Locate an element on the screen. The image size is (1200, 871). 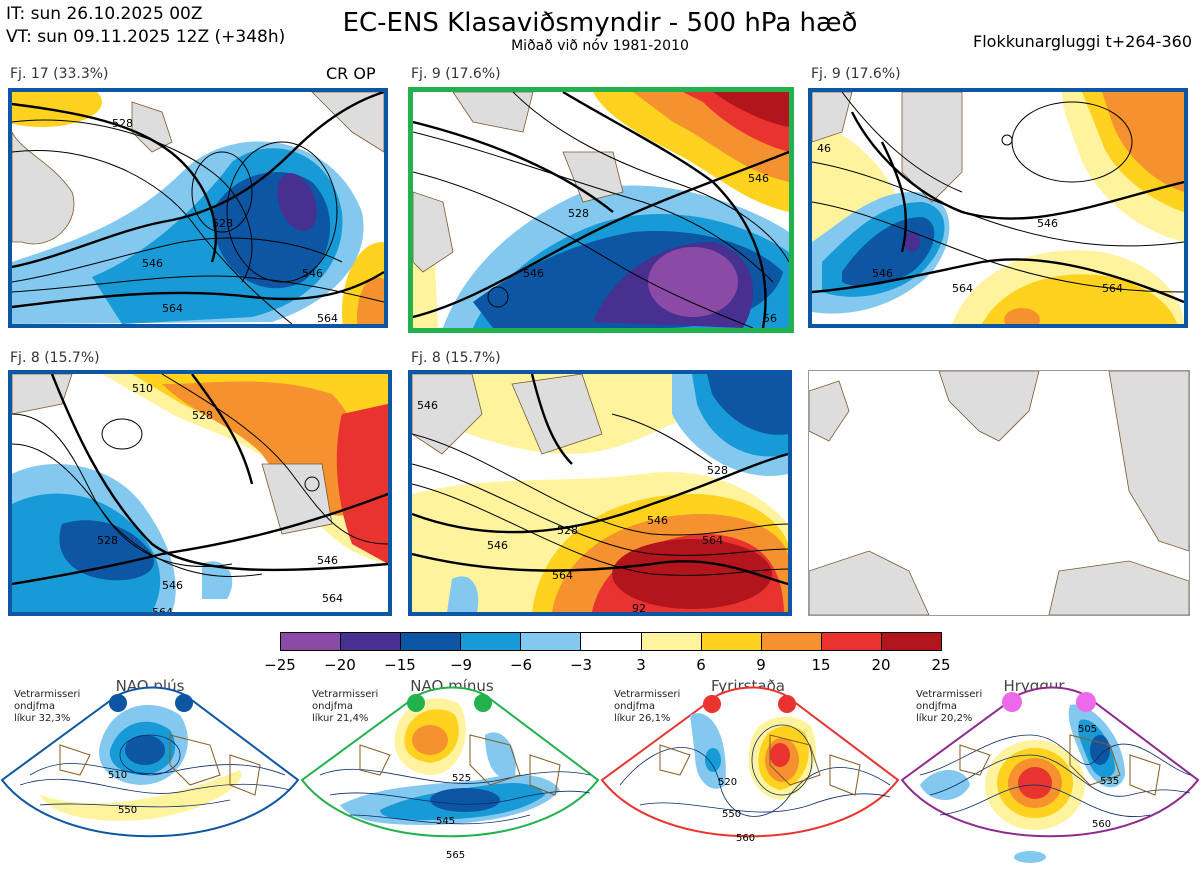
regime-contour-label: 510 is located at coordinates (117, 775).